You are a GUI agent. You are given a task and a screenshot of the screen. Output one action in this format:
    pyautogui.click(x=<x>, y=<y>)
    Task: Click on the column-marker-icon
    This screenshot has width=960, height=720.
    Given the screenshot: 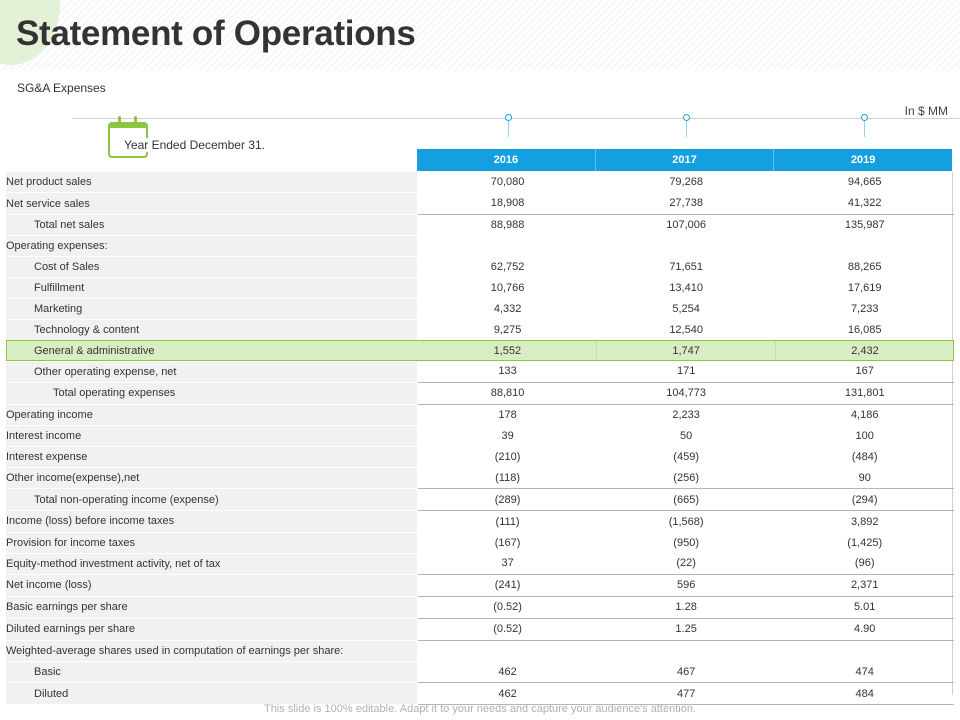 What is the action you would take?
    pyautogui.click(x=508, y=117)
    